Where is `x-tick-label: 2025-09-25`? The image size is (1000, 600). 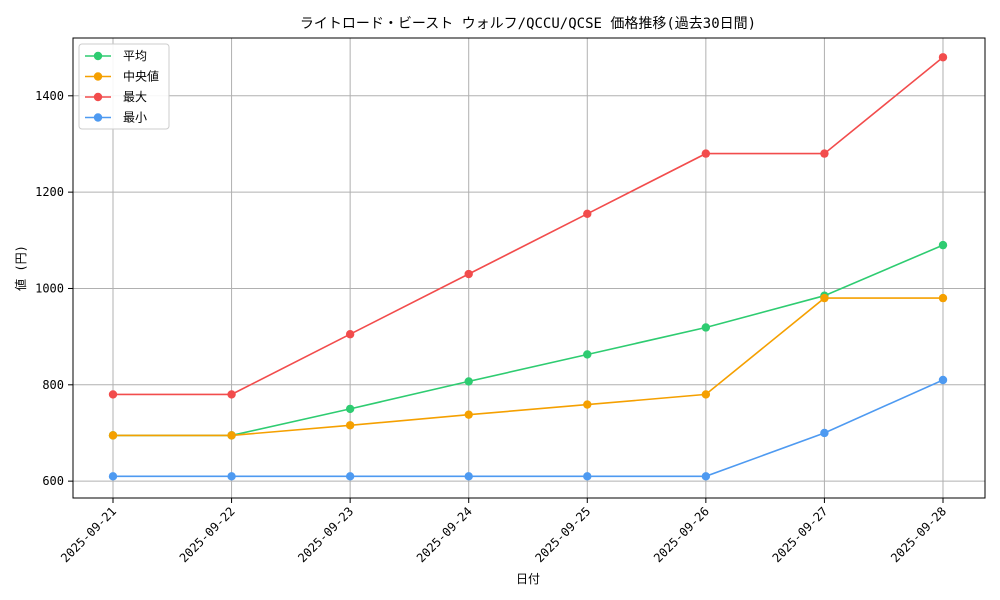 x-tick-label: 2025-09-25 is located at coordinates (562, 534).